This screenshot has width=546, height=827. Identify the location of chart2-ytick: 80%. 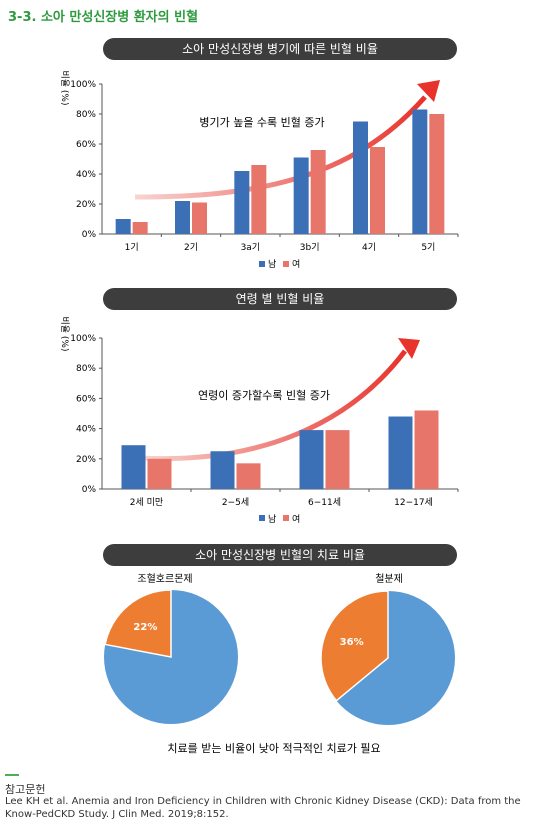
(86, 369).